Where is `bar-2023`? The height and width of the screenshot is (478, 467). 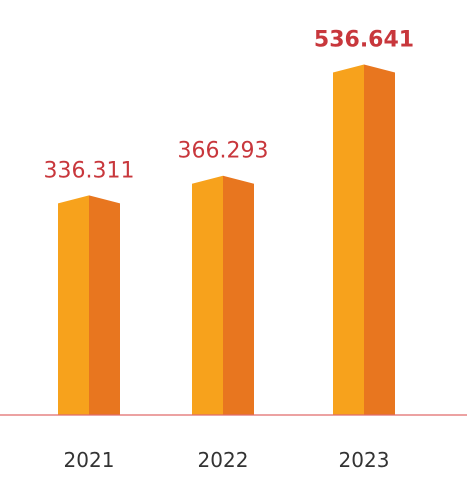
bar-2023 is located at coordinates (364, 240).